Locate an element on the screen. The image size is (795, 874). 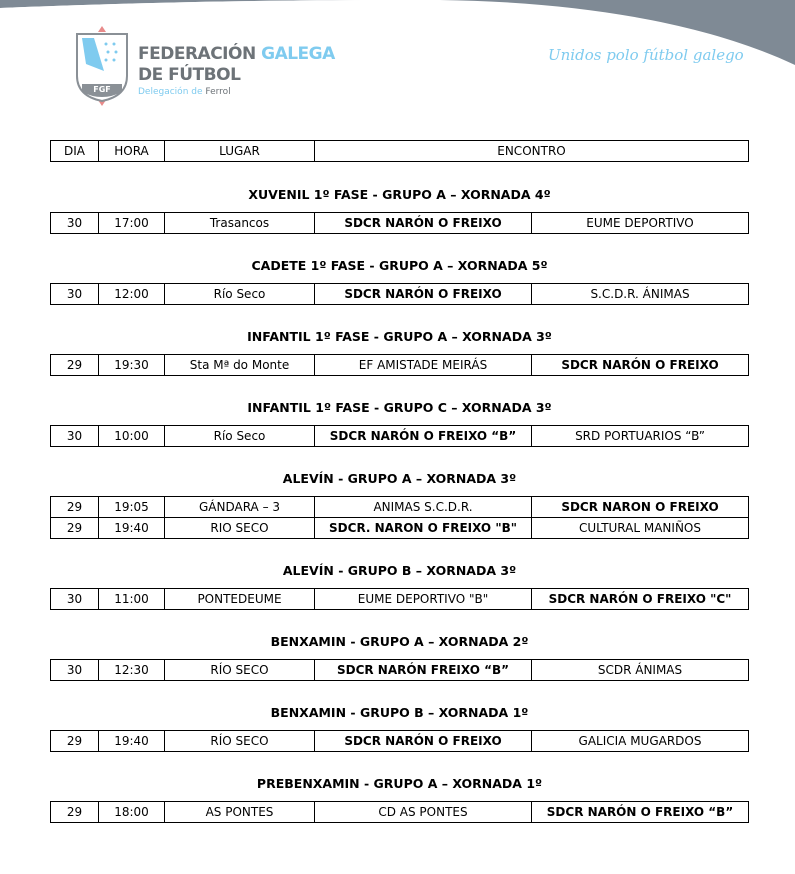
venue-cell: GÁNDARA – 3 is located at coordinates (239, 507).